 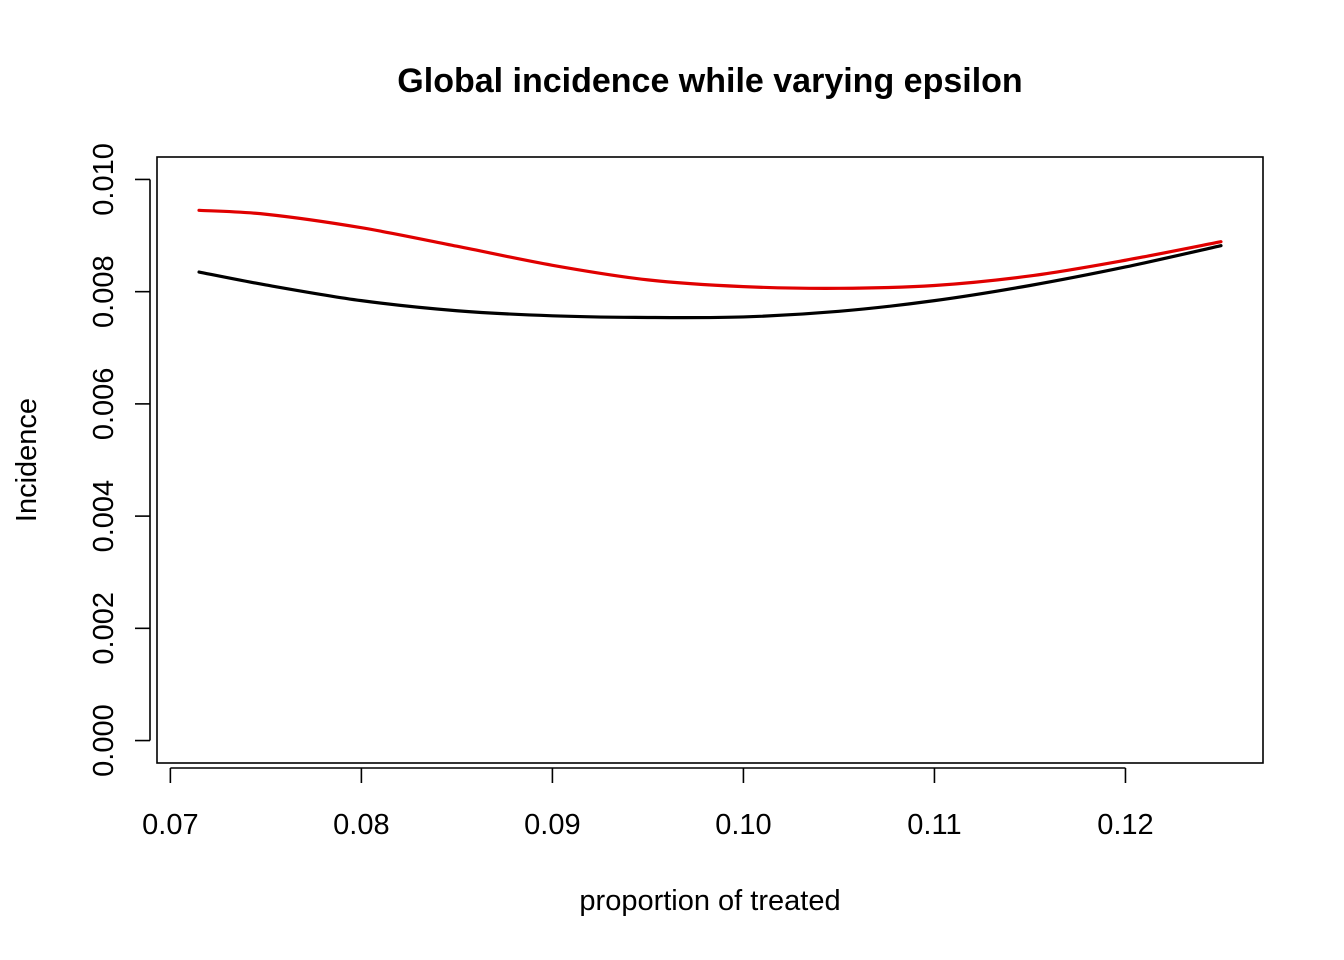 What do you see at coordinates (934, 825) in the screenshot?
I see `x-tick-label: 0.11` at bounding box center [934, 825].